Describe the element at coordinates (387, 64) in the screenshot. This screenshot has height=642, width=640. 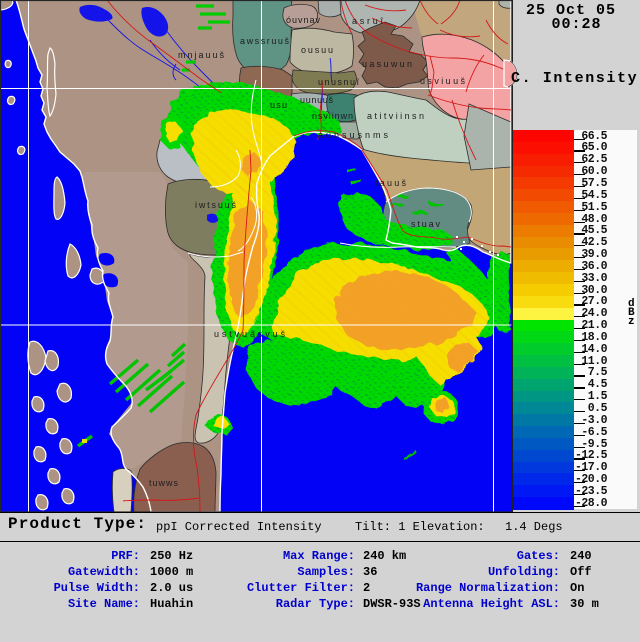
I see `svg-text: uasuwun` at that location.